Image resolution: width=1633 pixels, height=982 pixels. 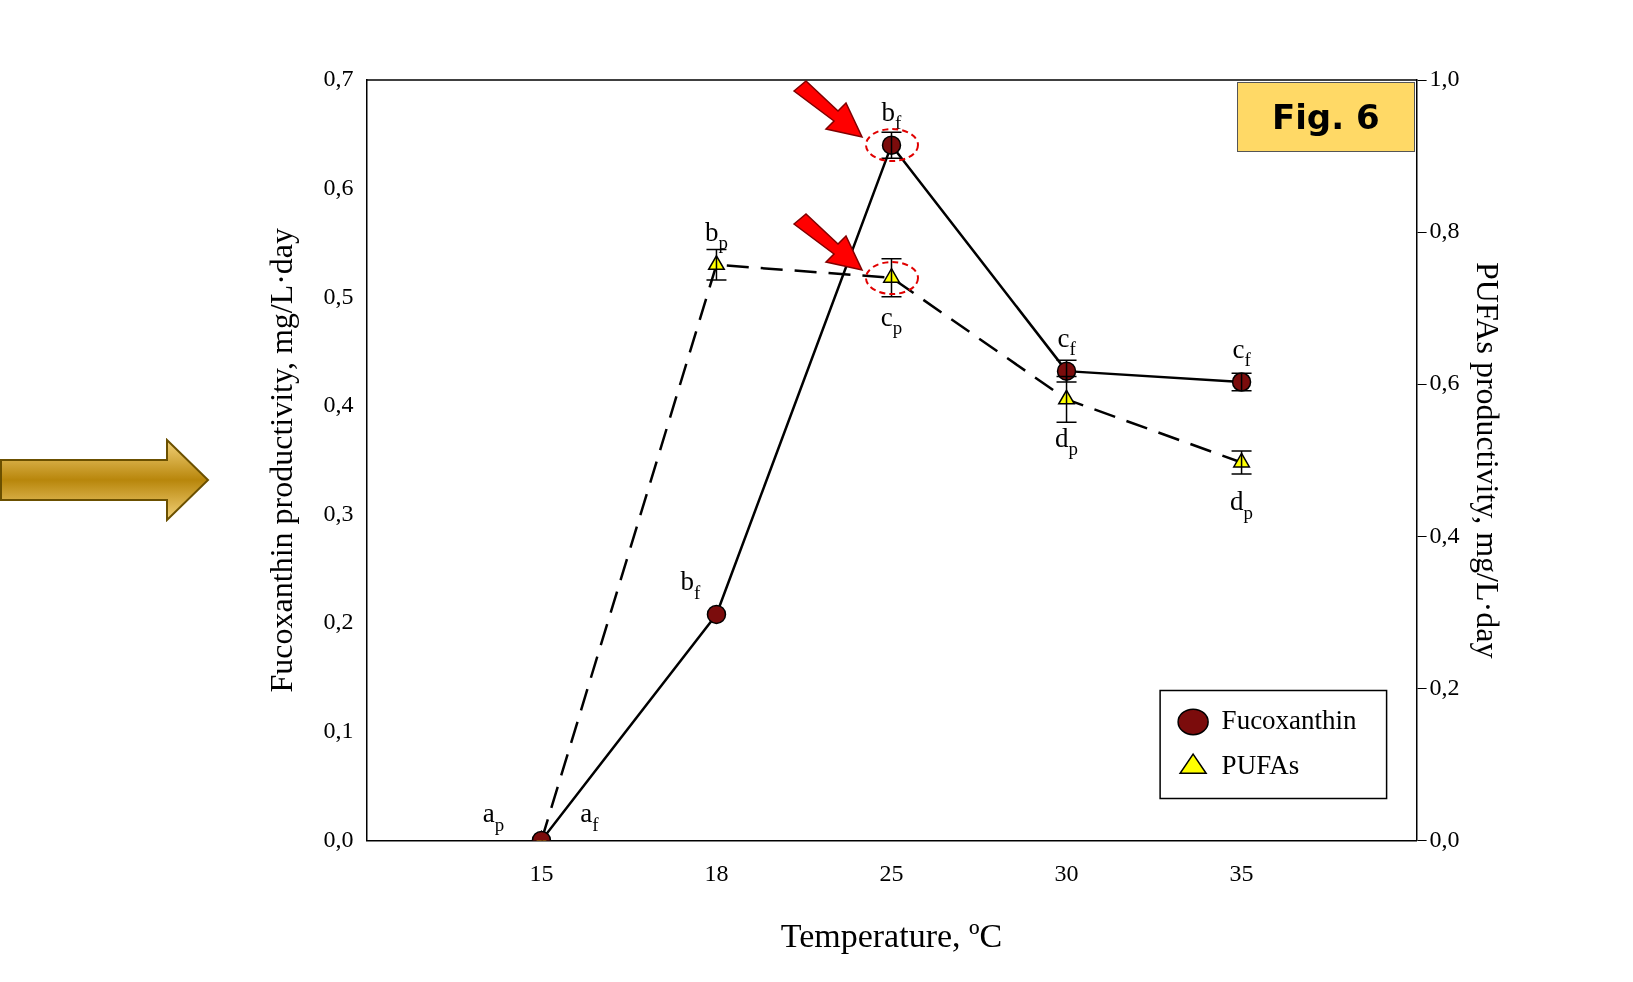 What do you see at coordinates (891, 935) in the screenshot?
I see `x-axis-title: Temperature, ºC` at bounding box center [891, 935].